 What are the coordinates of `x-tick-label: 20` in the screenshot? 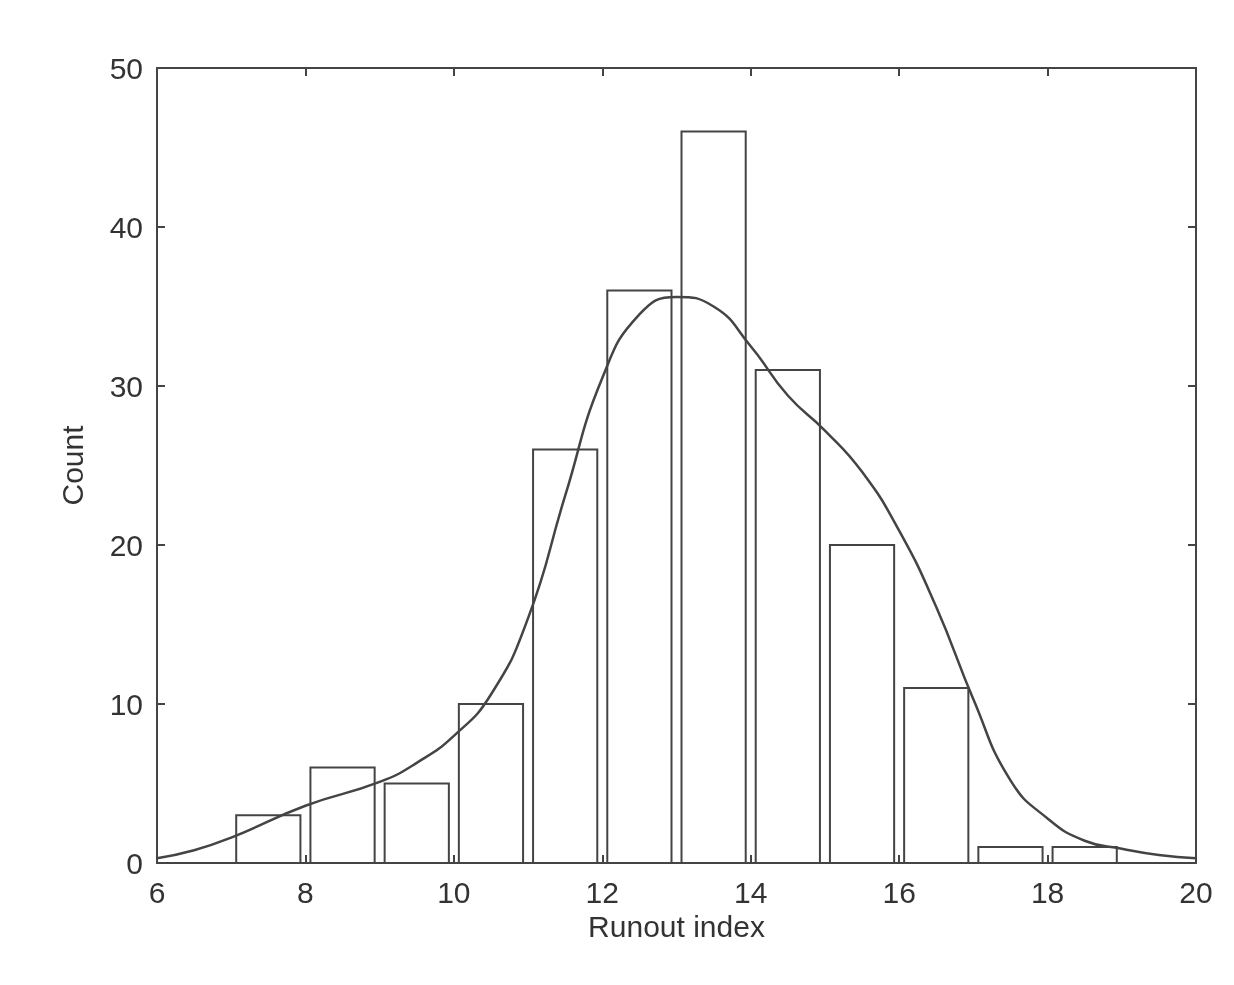 It's located at (1196, 892).